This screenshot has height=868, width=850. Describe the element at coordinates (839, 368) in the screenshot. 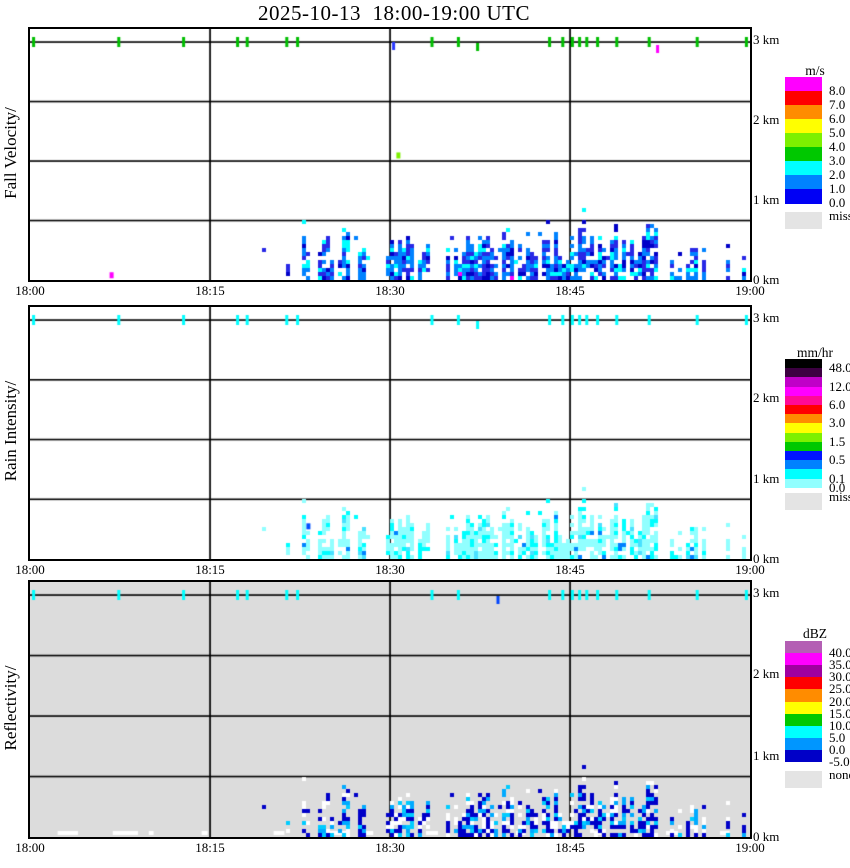

I see `legend-tick-label: 48.0` at that location.